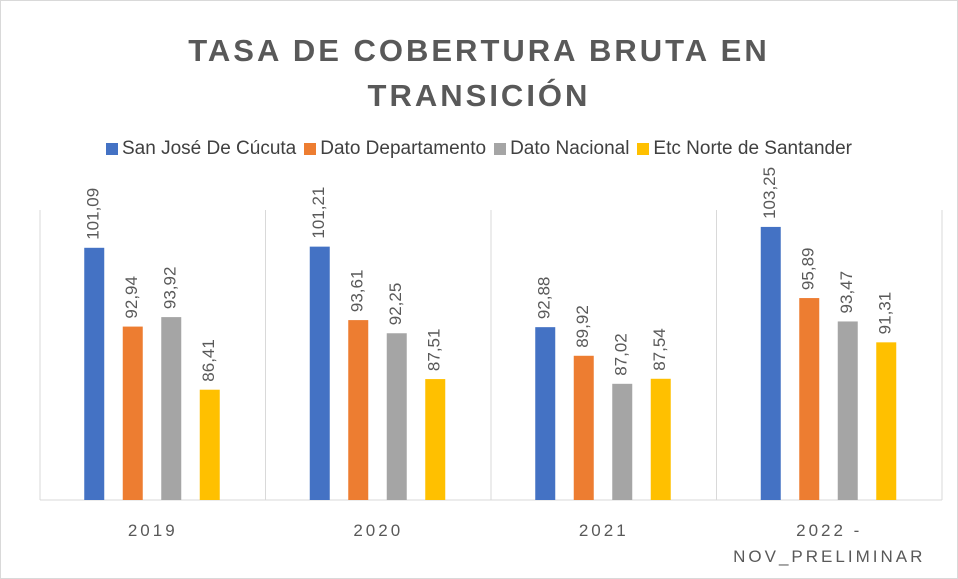 The height and width of the screenshot is (579, 958). Describe the element at coordinates (846, 292) in the screenshot. I see `data-label: 93,47` at that location.